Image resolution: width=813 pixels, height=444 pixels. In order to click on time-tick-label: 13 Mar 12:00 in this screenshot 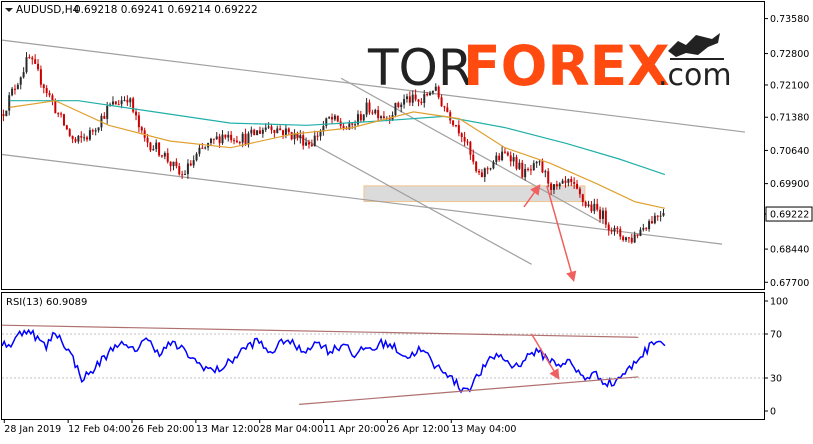, I will do `click(227, 429)`.